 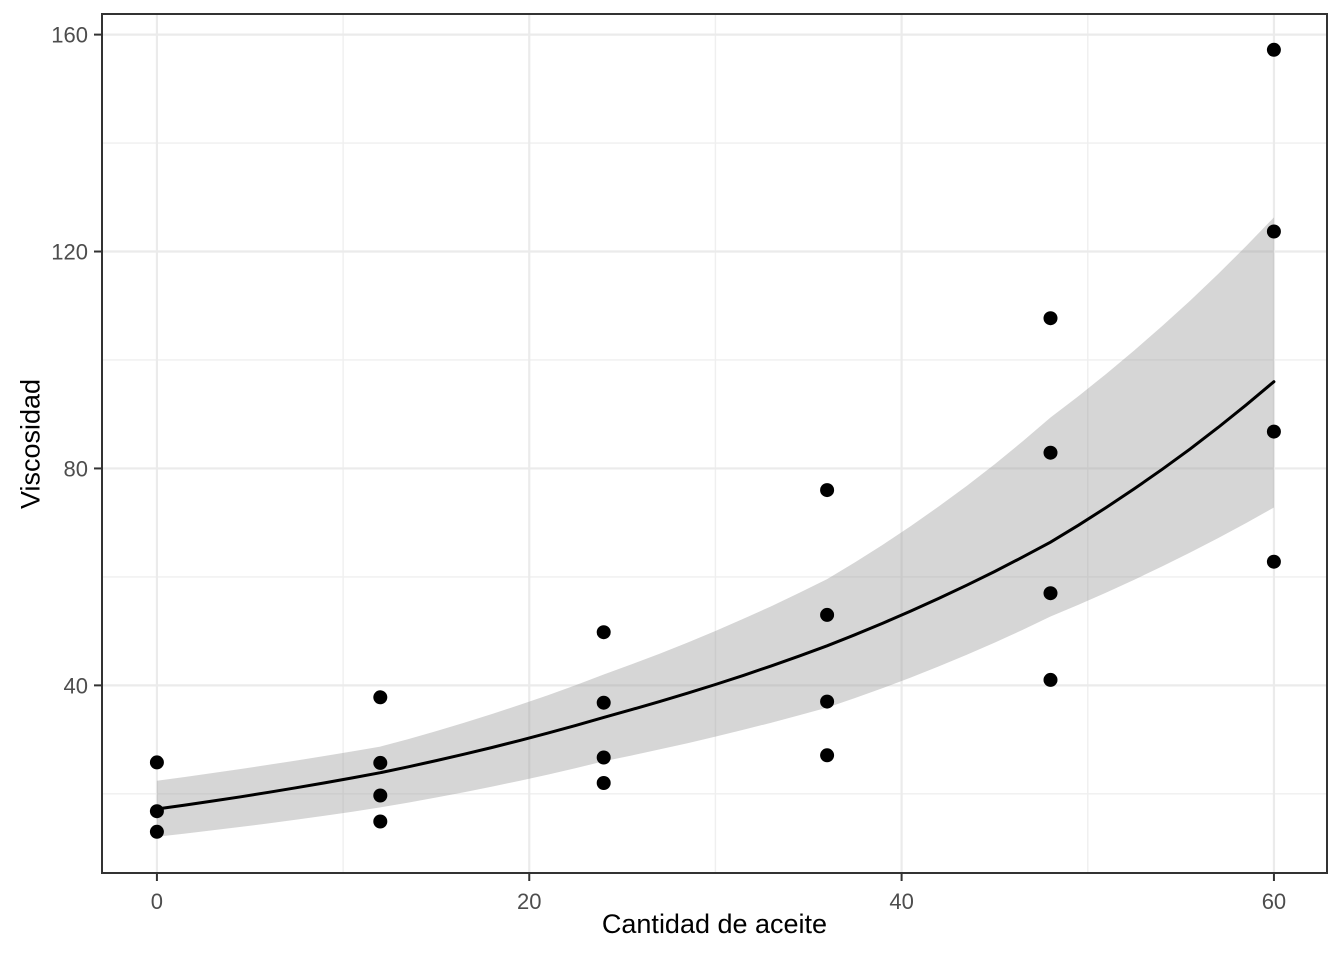 What do you see at coordinates (529, 901) in the screenshot?
I see `x-tick-label: 20` at bounding box center [529, 901].